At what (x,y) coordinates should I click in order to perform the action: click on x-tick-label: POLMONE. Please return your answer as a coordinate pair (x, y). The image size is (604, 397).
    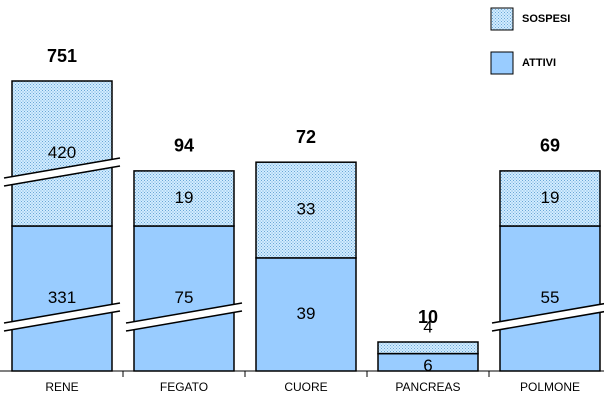
    Looking at the image, I should click on (550, 387).